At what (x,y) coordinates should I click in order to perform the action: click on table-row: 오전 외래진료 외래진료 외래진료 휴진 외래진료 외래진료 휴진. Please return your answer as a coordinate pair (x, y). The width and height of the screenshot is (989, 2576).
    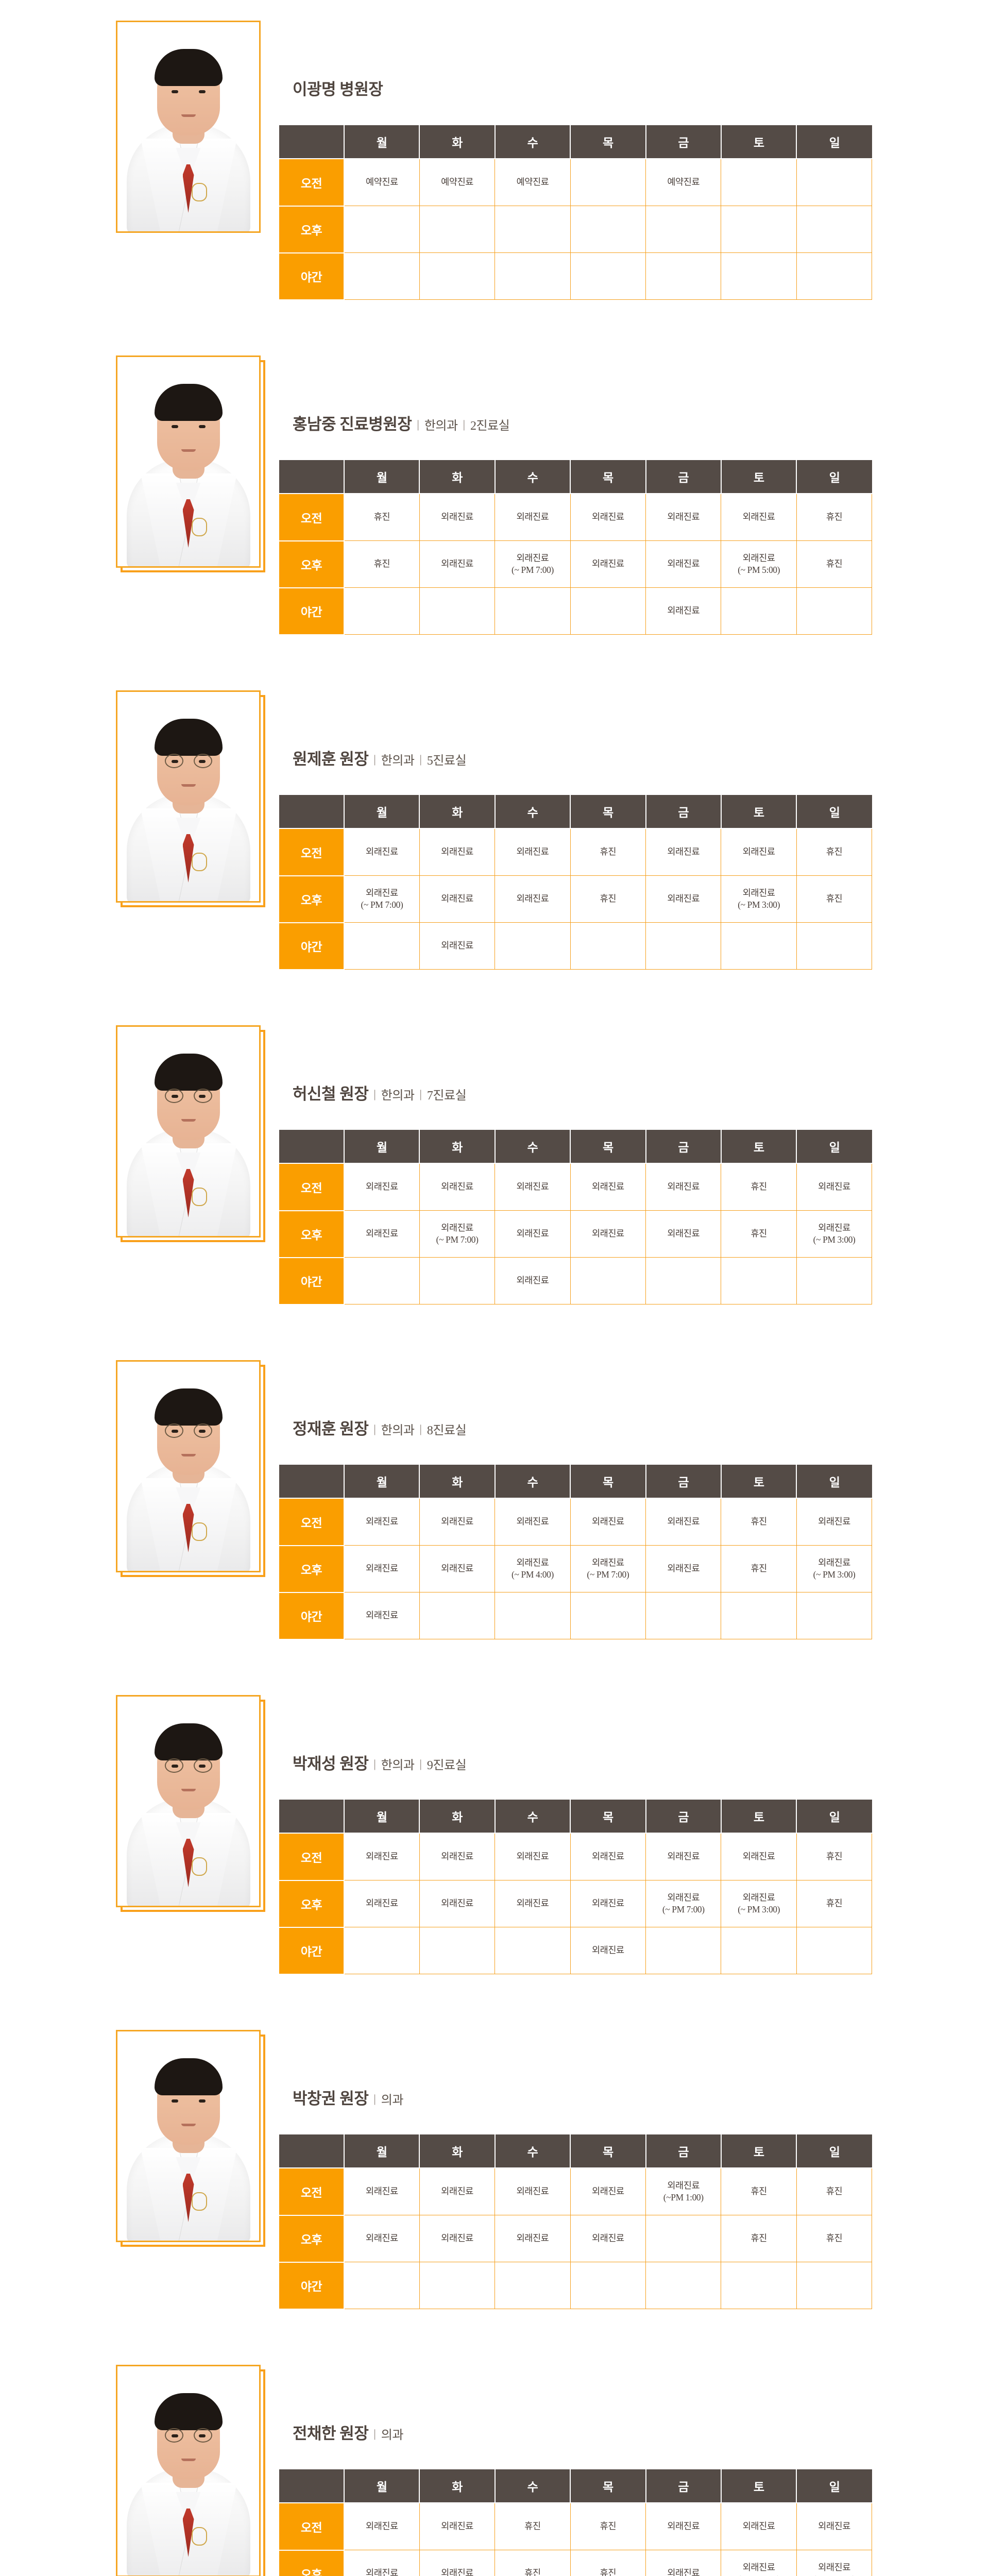
    Looking at the image, I should click on (576, 852).